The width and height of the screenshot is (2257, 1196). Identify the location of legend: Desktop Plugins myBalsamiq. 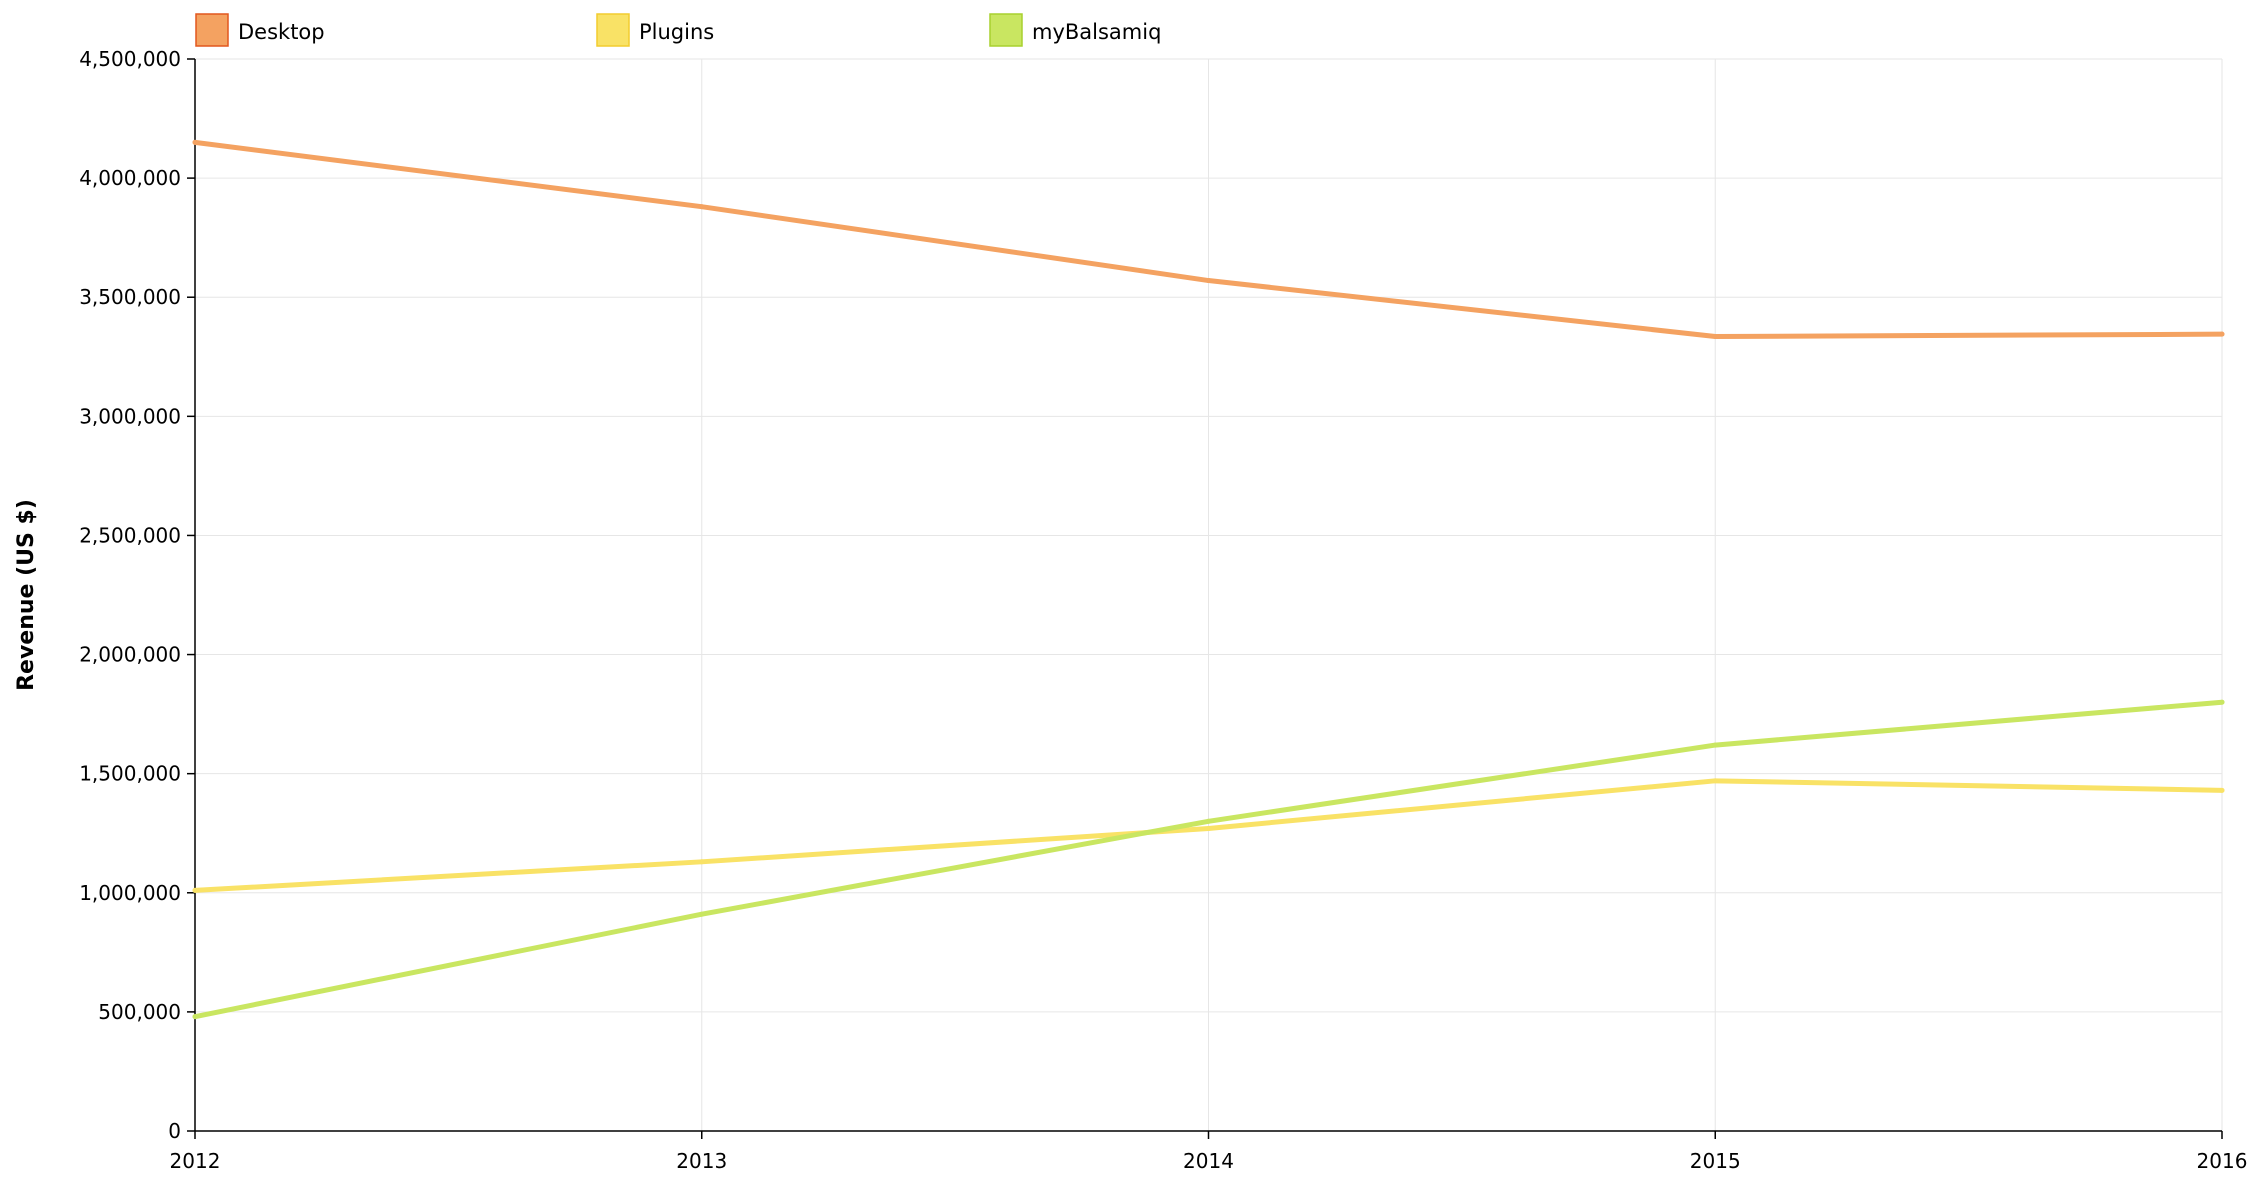
(678, 30).